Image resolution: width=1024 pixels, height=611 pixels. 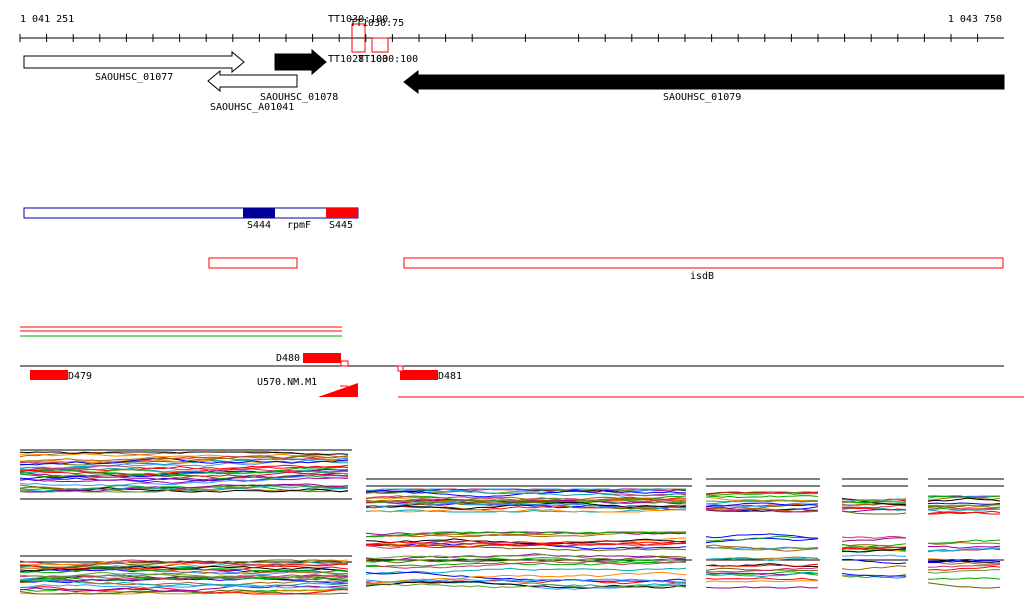 I want to click on ruler-end-label: 1 043 750, so click(x=975, y=19).